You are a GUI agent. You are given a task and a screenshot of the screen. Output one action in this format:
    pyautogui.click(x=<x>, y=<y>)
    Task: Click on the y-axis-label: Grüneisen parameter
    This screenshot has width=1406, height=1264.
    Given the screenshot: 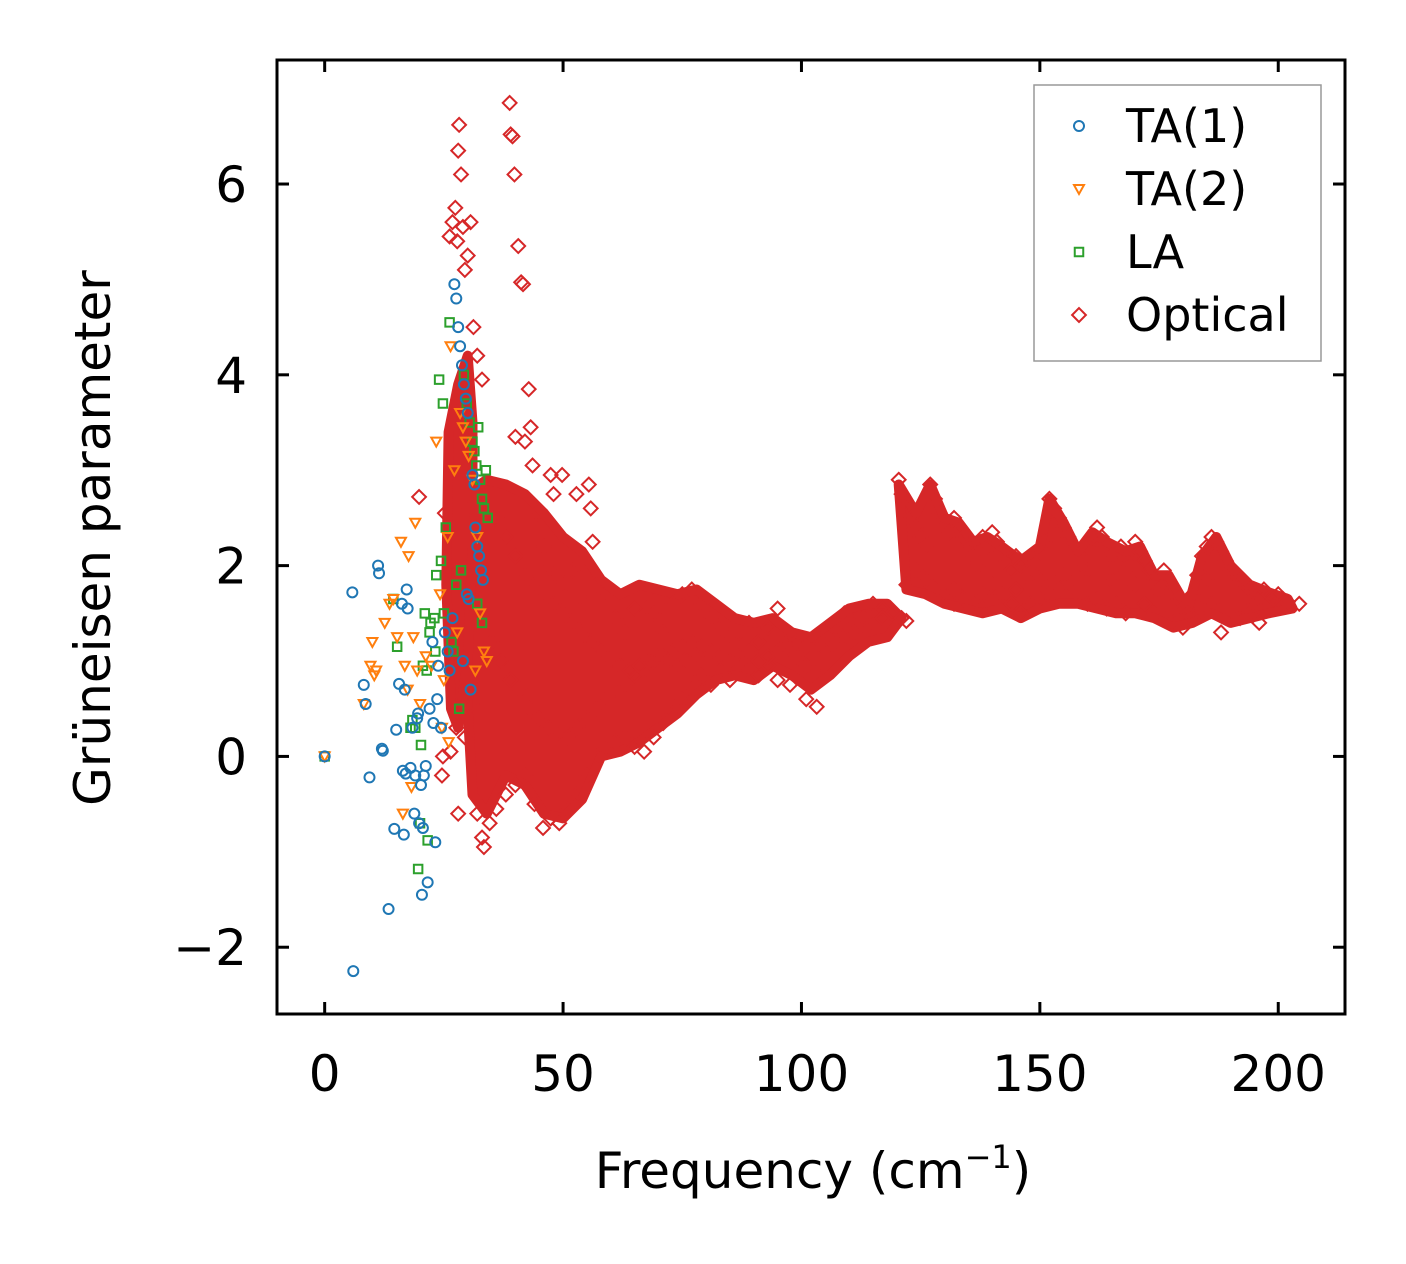 What is the action you would take?
    pyautogui.click(x=93, y=538)
    